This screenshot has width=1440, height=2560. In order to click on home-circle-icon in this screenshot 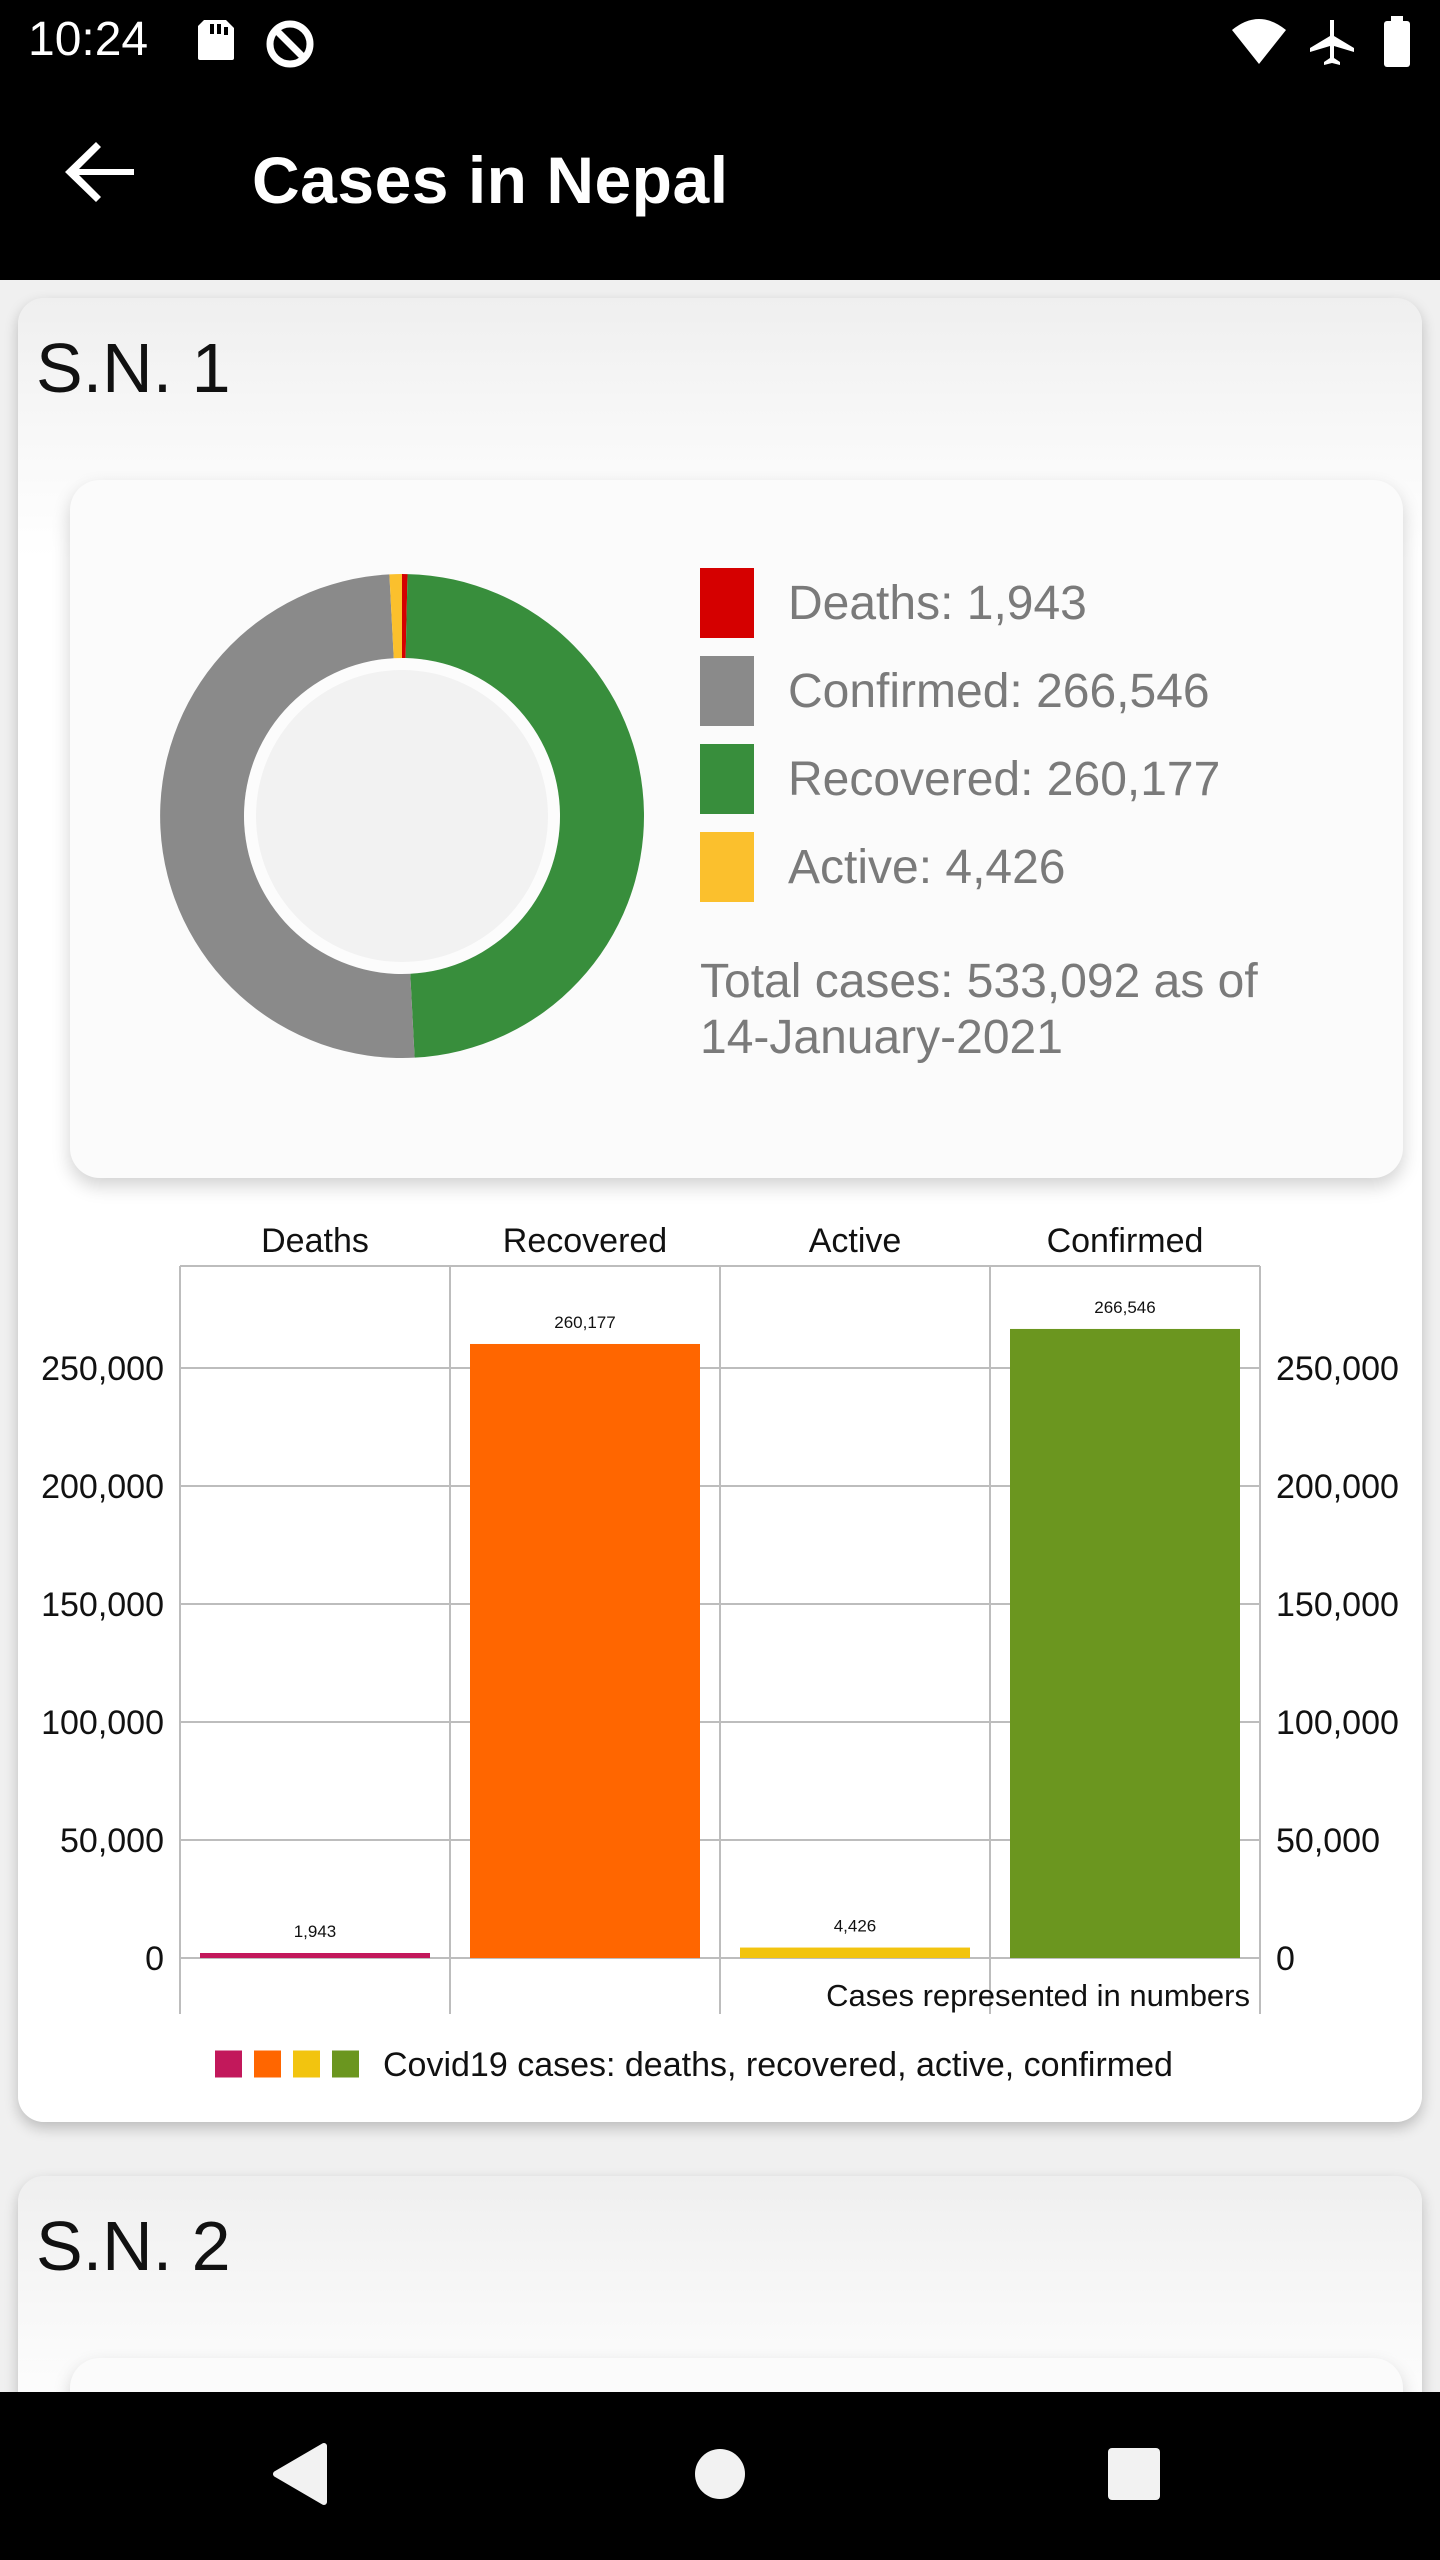, I will do `click(720, 2474)`.